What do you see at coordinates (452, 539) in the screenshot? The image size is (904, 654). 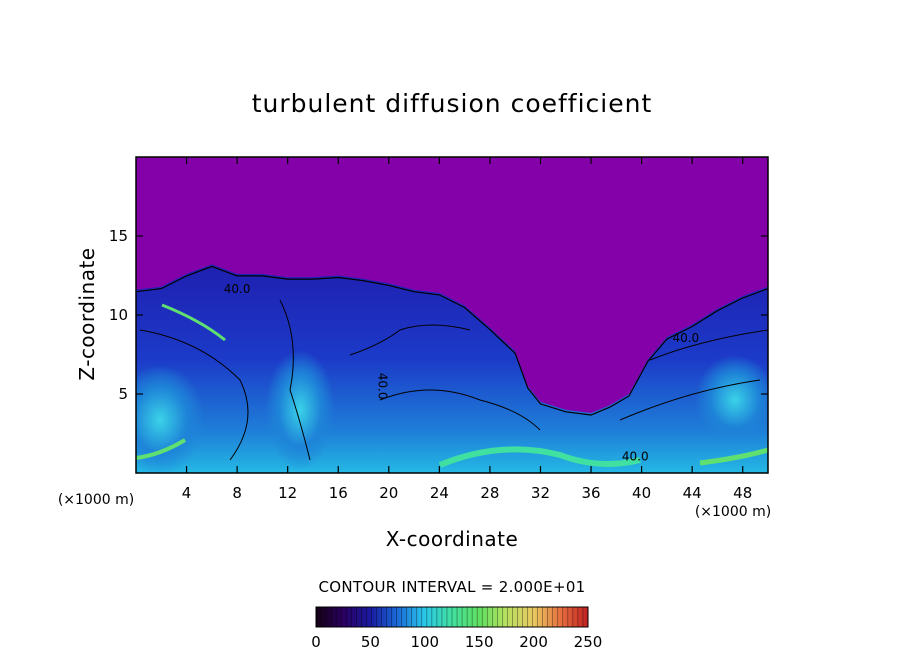 I see `x-axis-label: X-coordinate` at bounding box center [452, 539].